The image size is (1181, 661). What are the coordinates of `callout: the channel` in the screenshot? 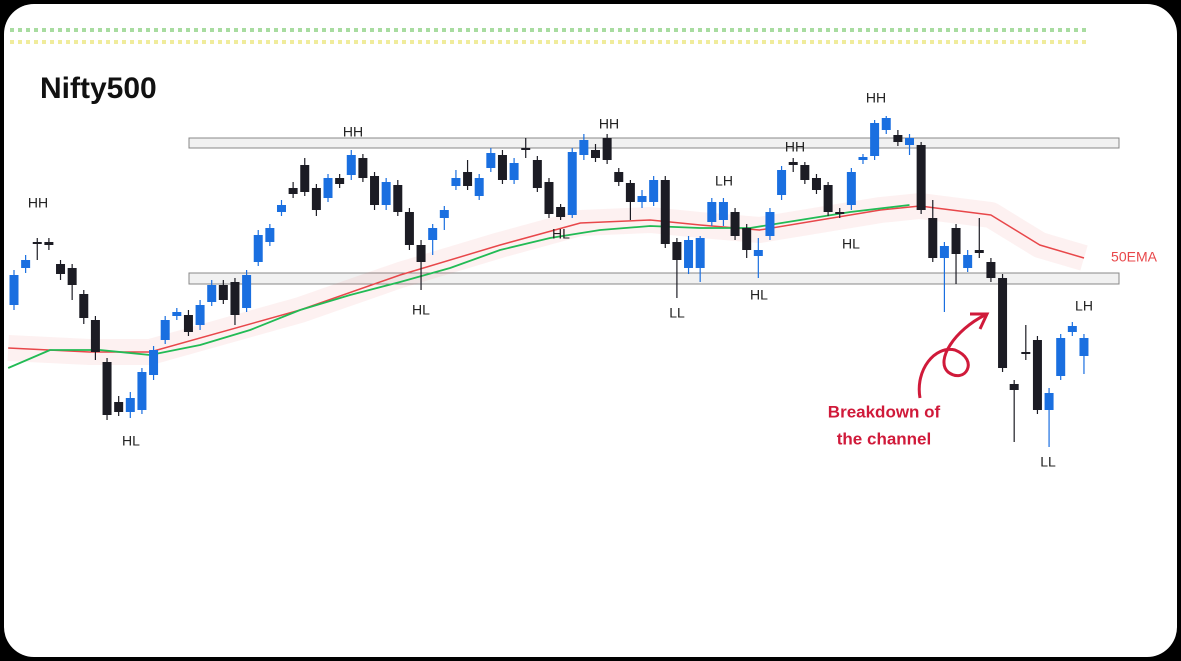 It's located at (884, 438).